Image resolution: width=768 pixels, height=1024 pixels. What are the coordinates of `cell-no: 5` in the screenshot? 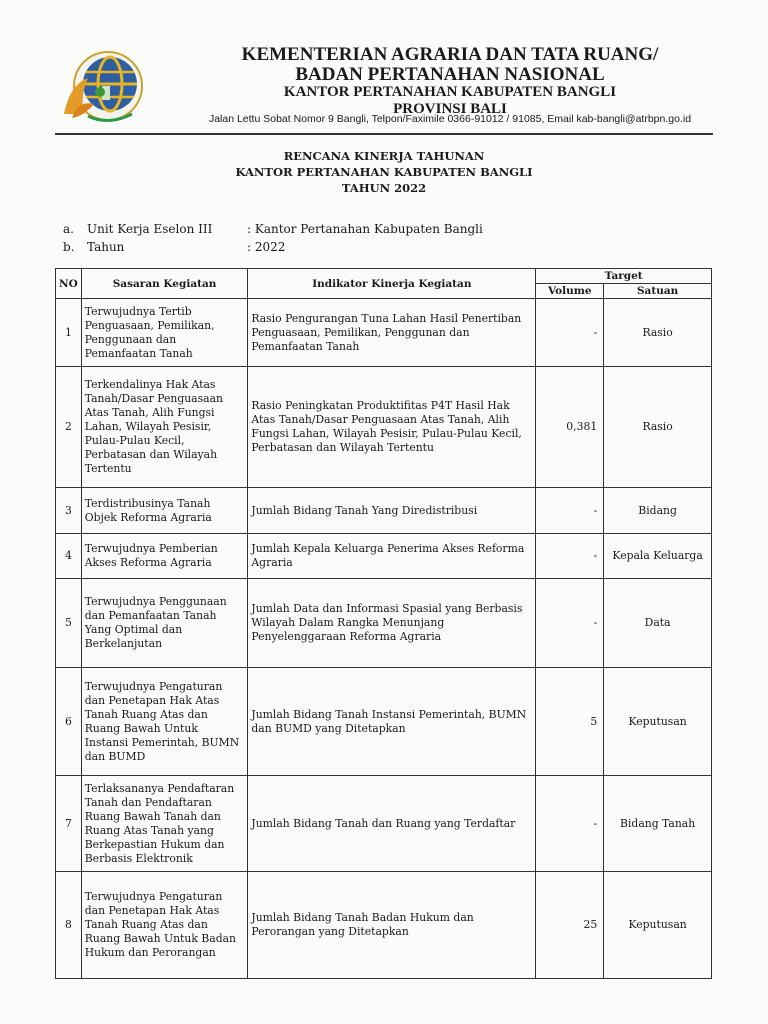 It's located at (68, 623).